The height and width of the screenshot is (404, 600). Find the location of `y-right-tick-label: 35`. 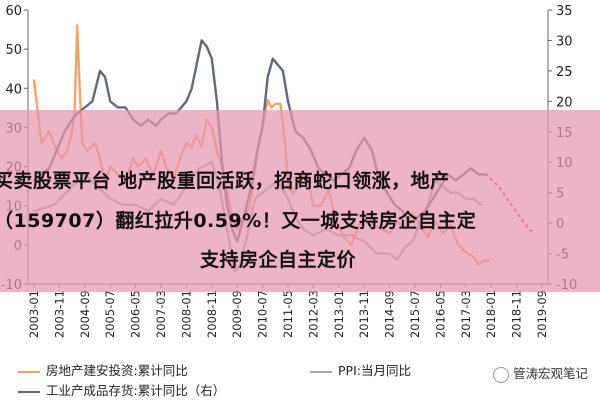

y-right-tick-label: 35 is located at coordinates (564, 11).